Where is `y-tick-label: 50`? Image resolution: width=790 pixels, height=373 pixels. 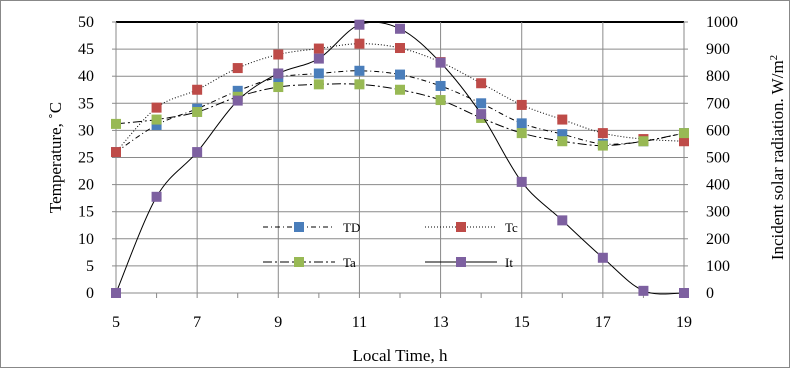 y-tick-label: 50 is located at coordinates (86, 22).